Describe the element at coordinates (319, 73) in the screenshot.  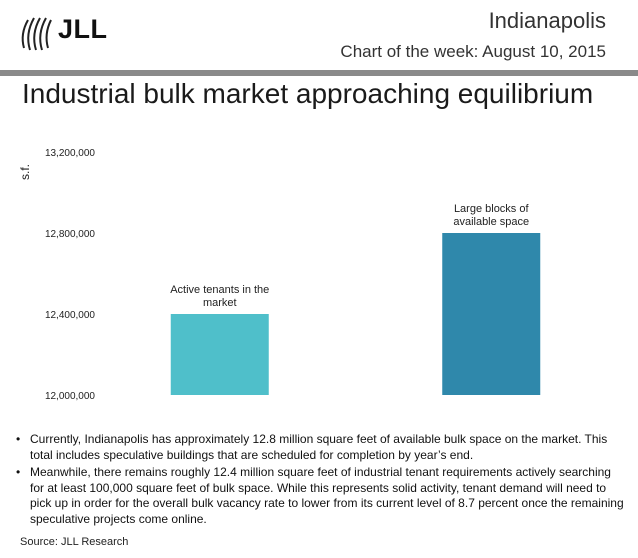
I see `title-divider` at that location.